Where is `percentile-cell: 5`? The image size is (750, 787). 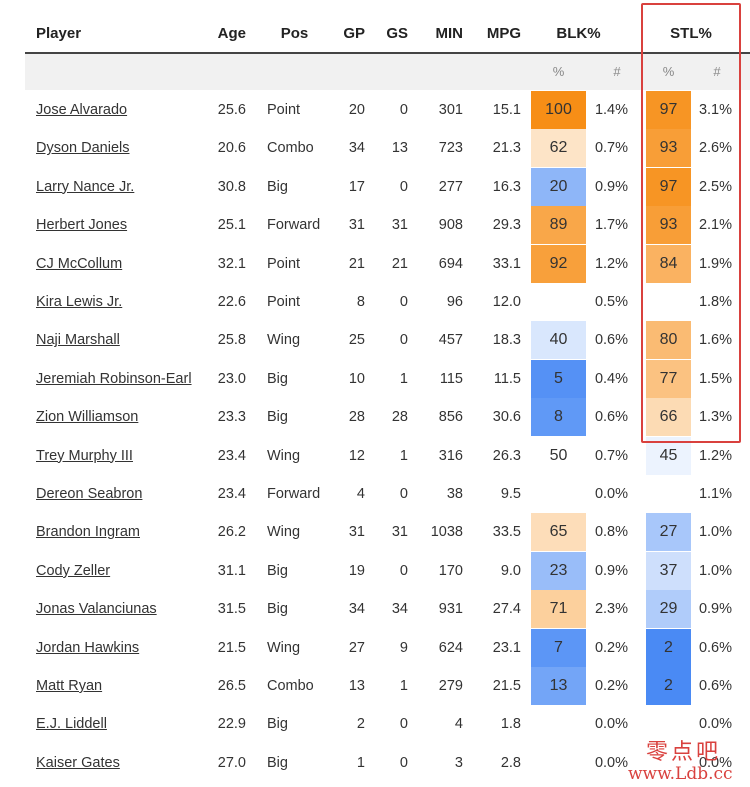 percentile-cell: 5 is located at coordinates (558, 378).